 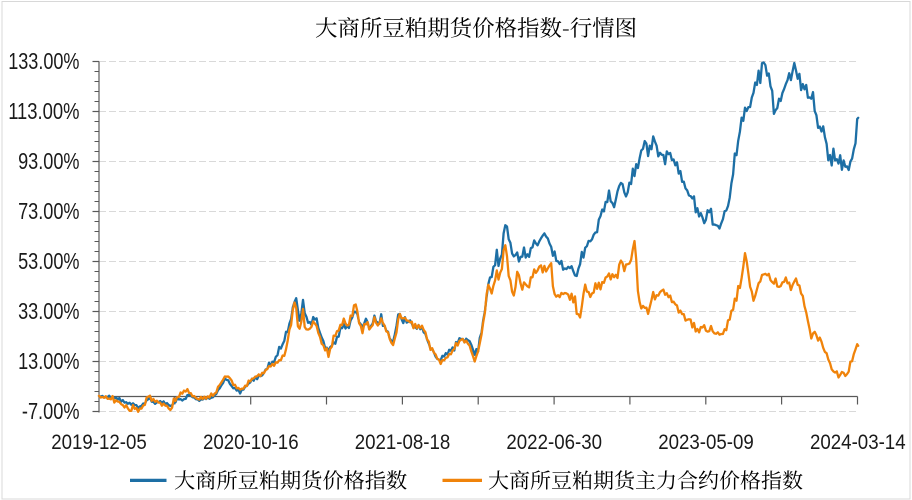 I want to click on svg-text: -7.00%, so click(x=51, y=411).